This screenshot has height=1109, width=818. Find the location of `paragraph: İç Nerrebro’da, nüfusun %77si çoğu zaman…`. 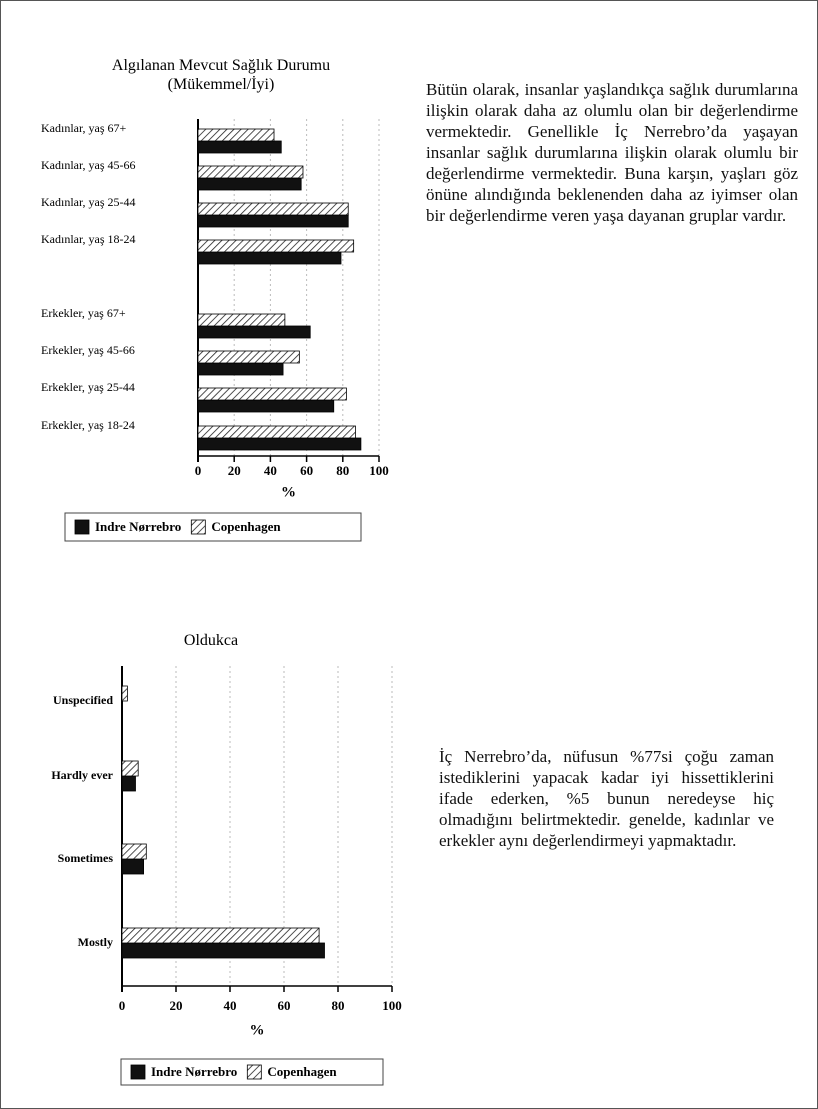

paragraph: İç Nerrebro’da, nüfusun %77si çoğu zaman… is located at coordinates (606, 798).